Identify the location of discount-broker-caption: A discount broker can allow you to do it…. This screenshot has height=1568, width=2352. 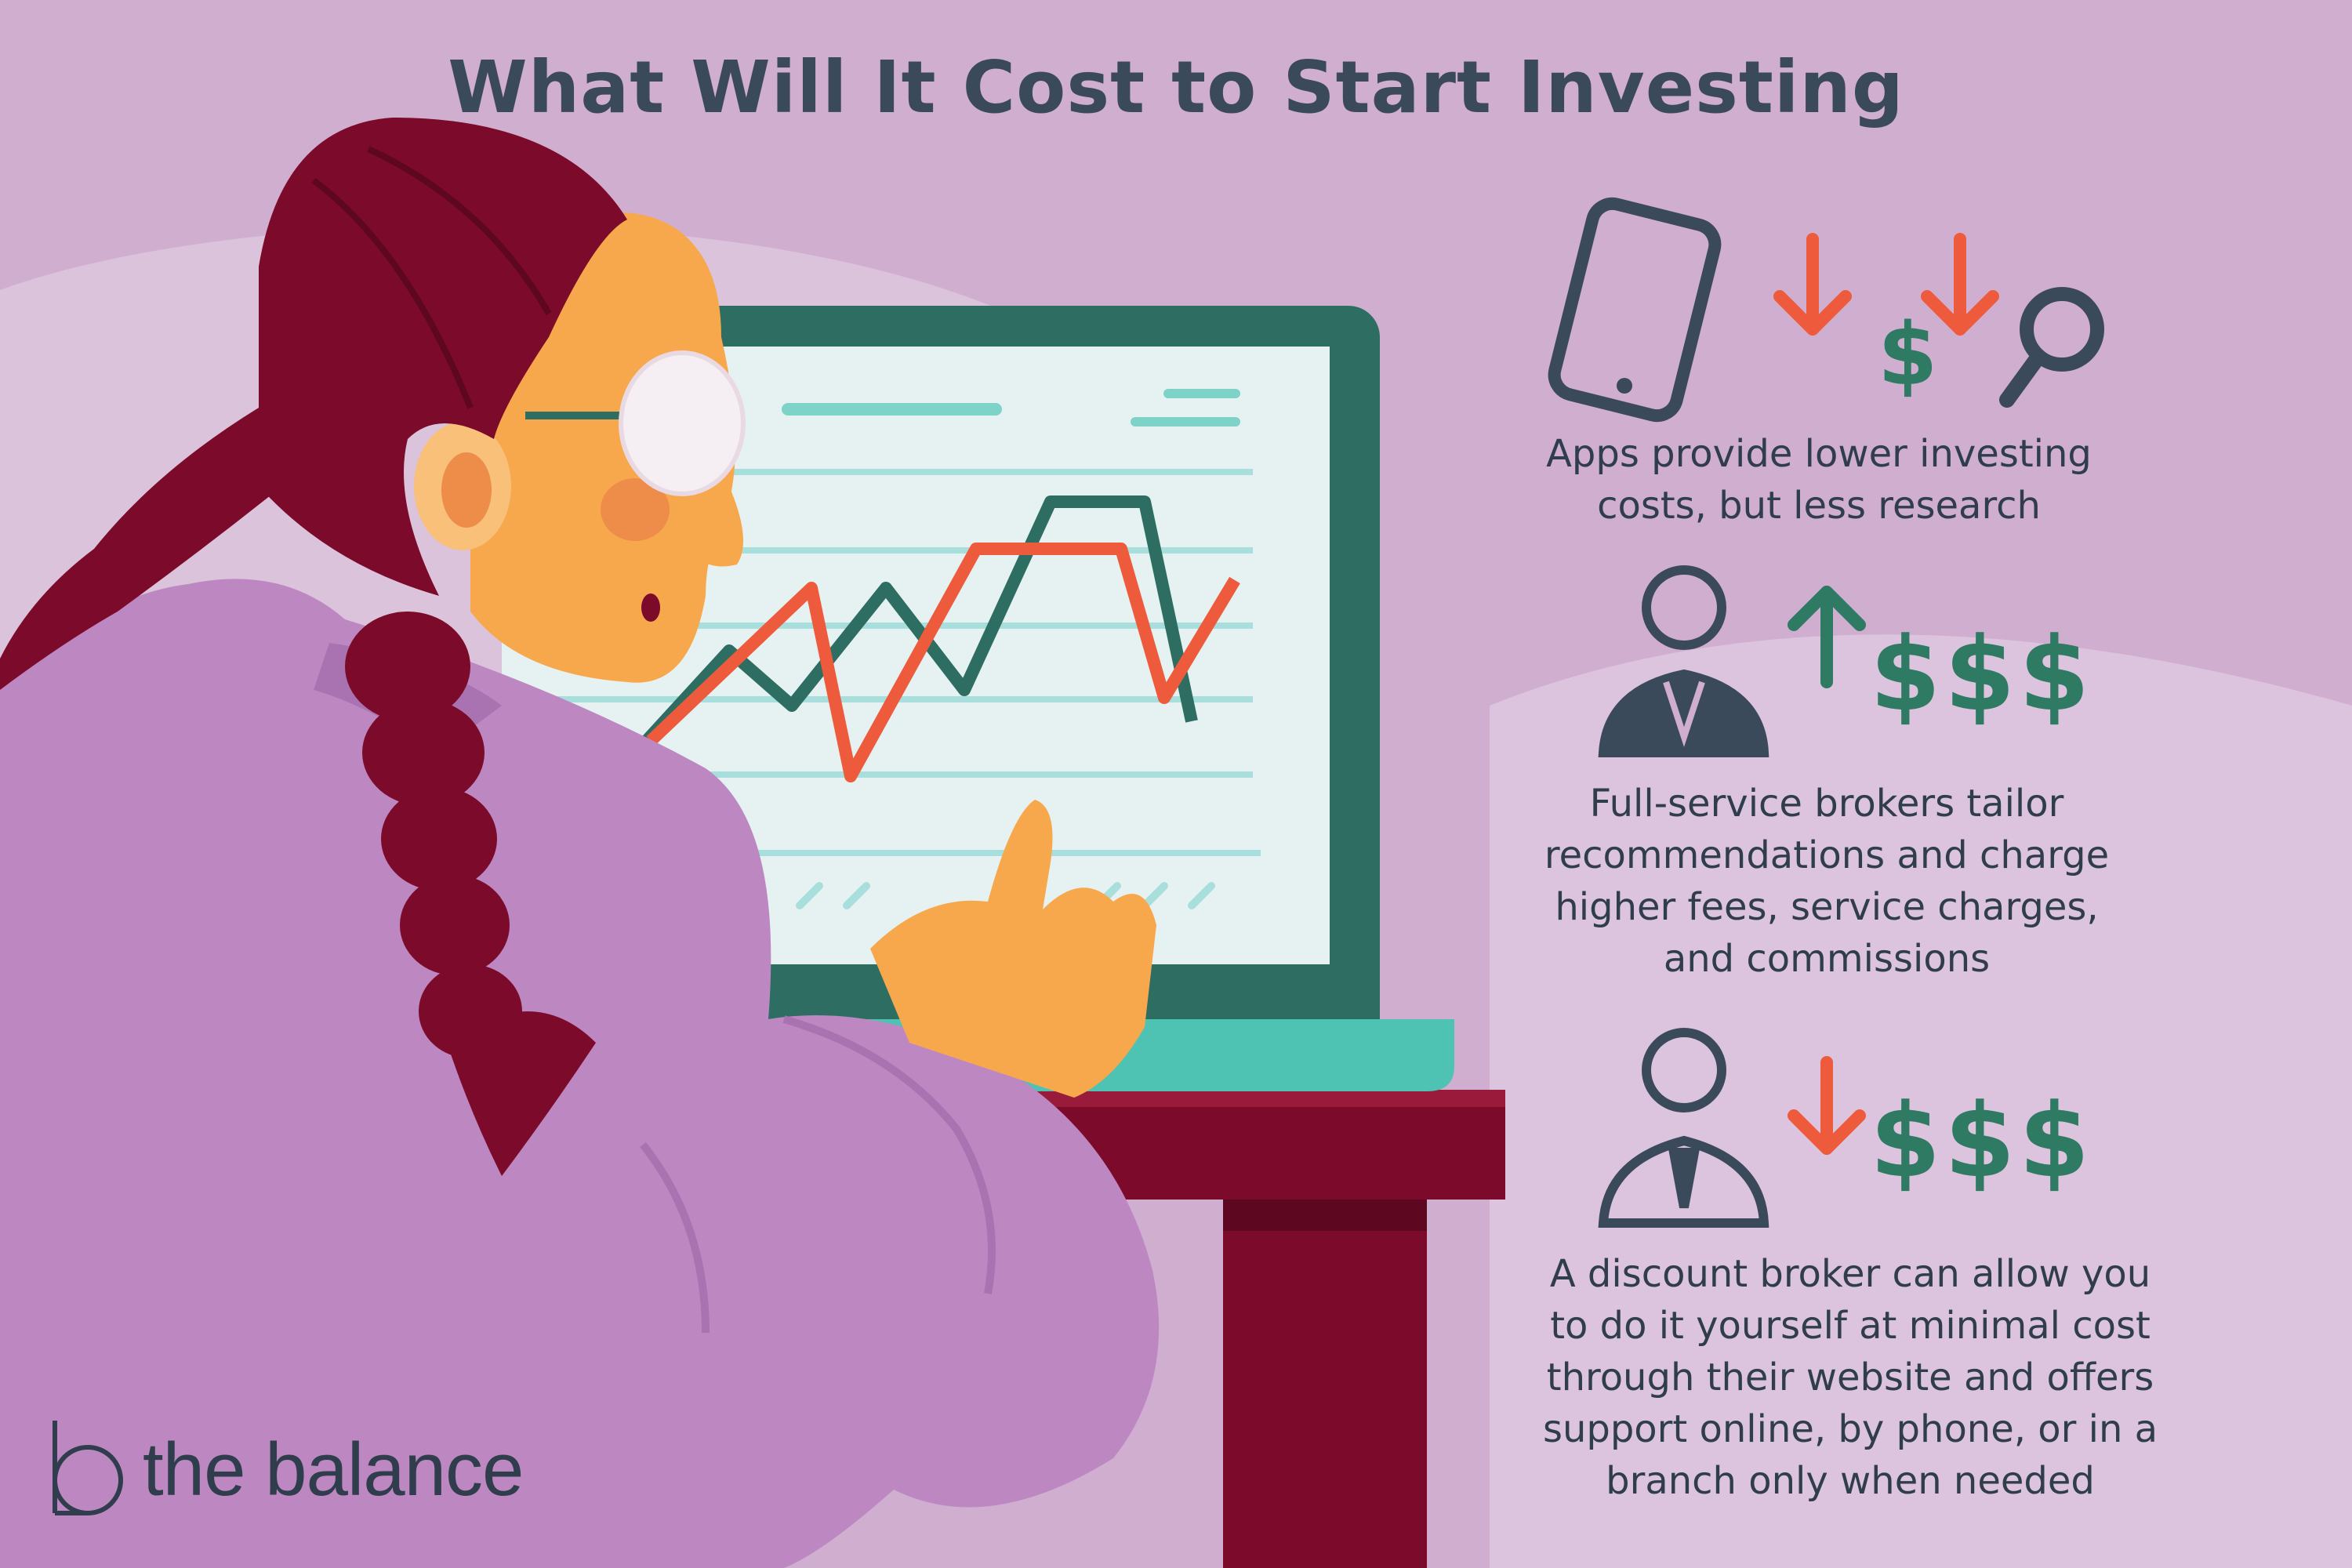
(1850, 1377).